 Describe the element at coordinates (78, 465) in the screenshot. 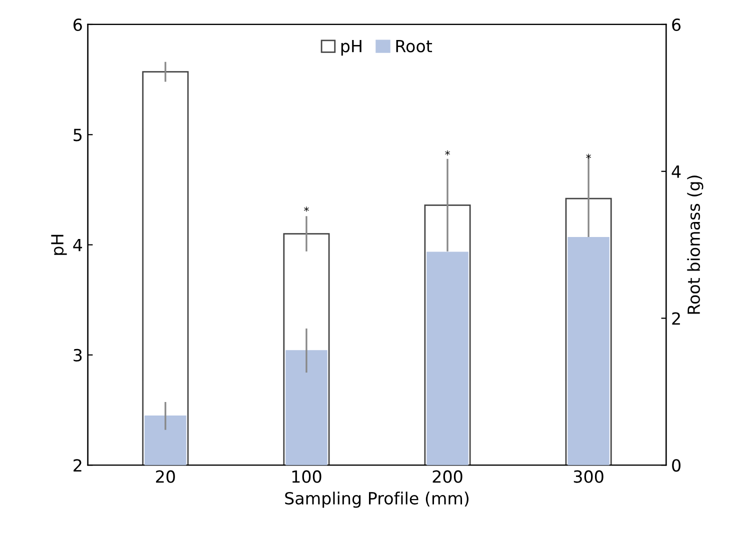

I see `y-tick-label: 2` at that location.